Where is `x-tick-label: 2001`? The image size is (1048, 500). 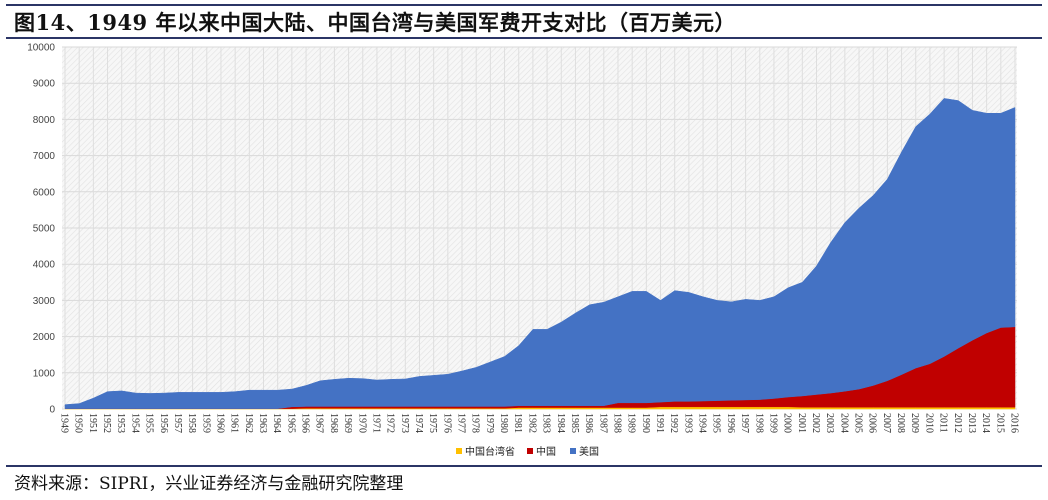
x-tick-label: 2001 is located at coordinates (801, 423).